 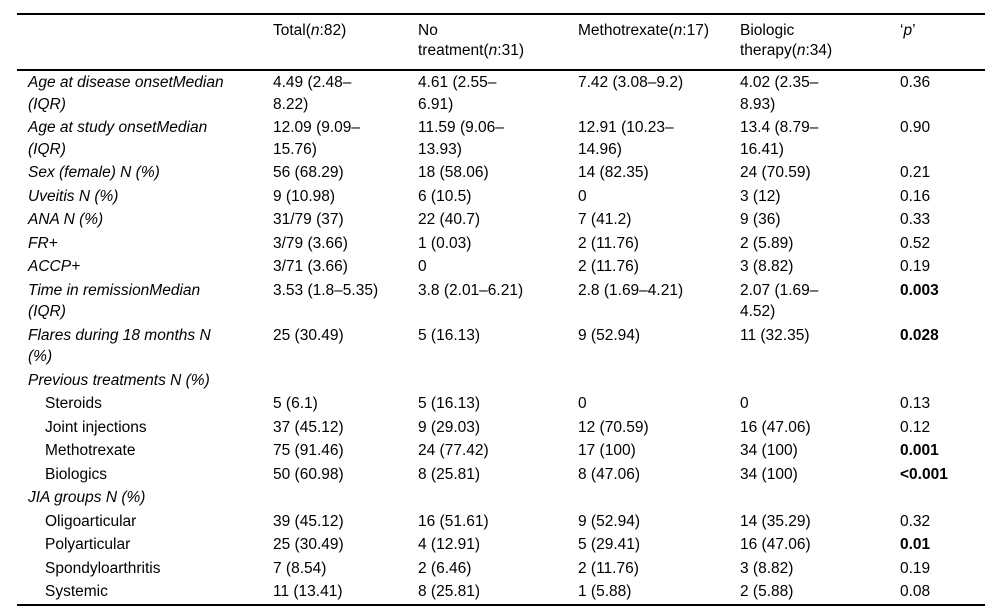 What do you see at coordinates (937, 592) in the screenshot?
I see `cell-p-value: 0.08` at bounding box center [937, 592].